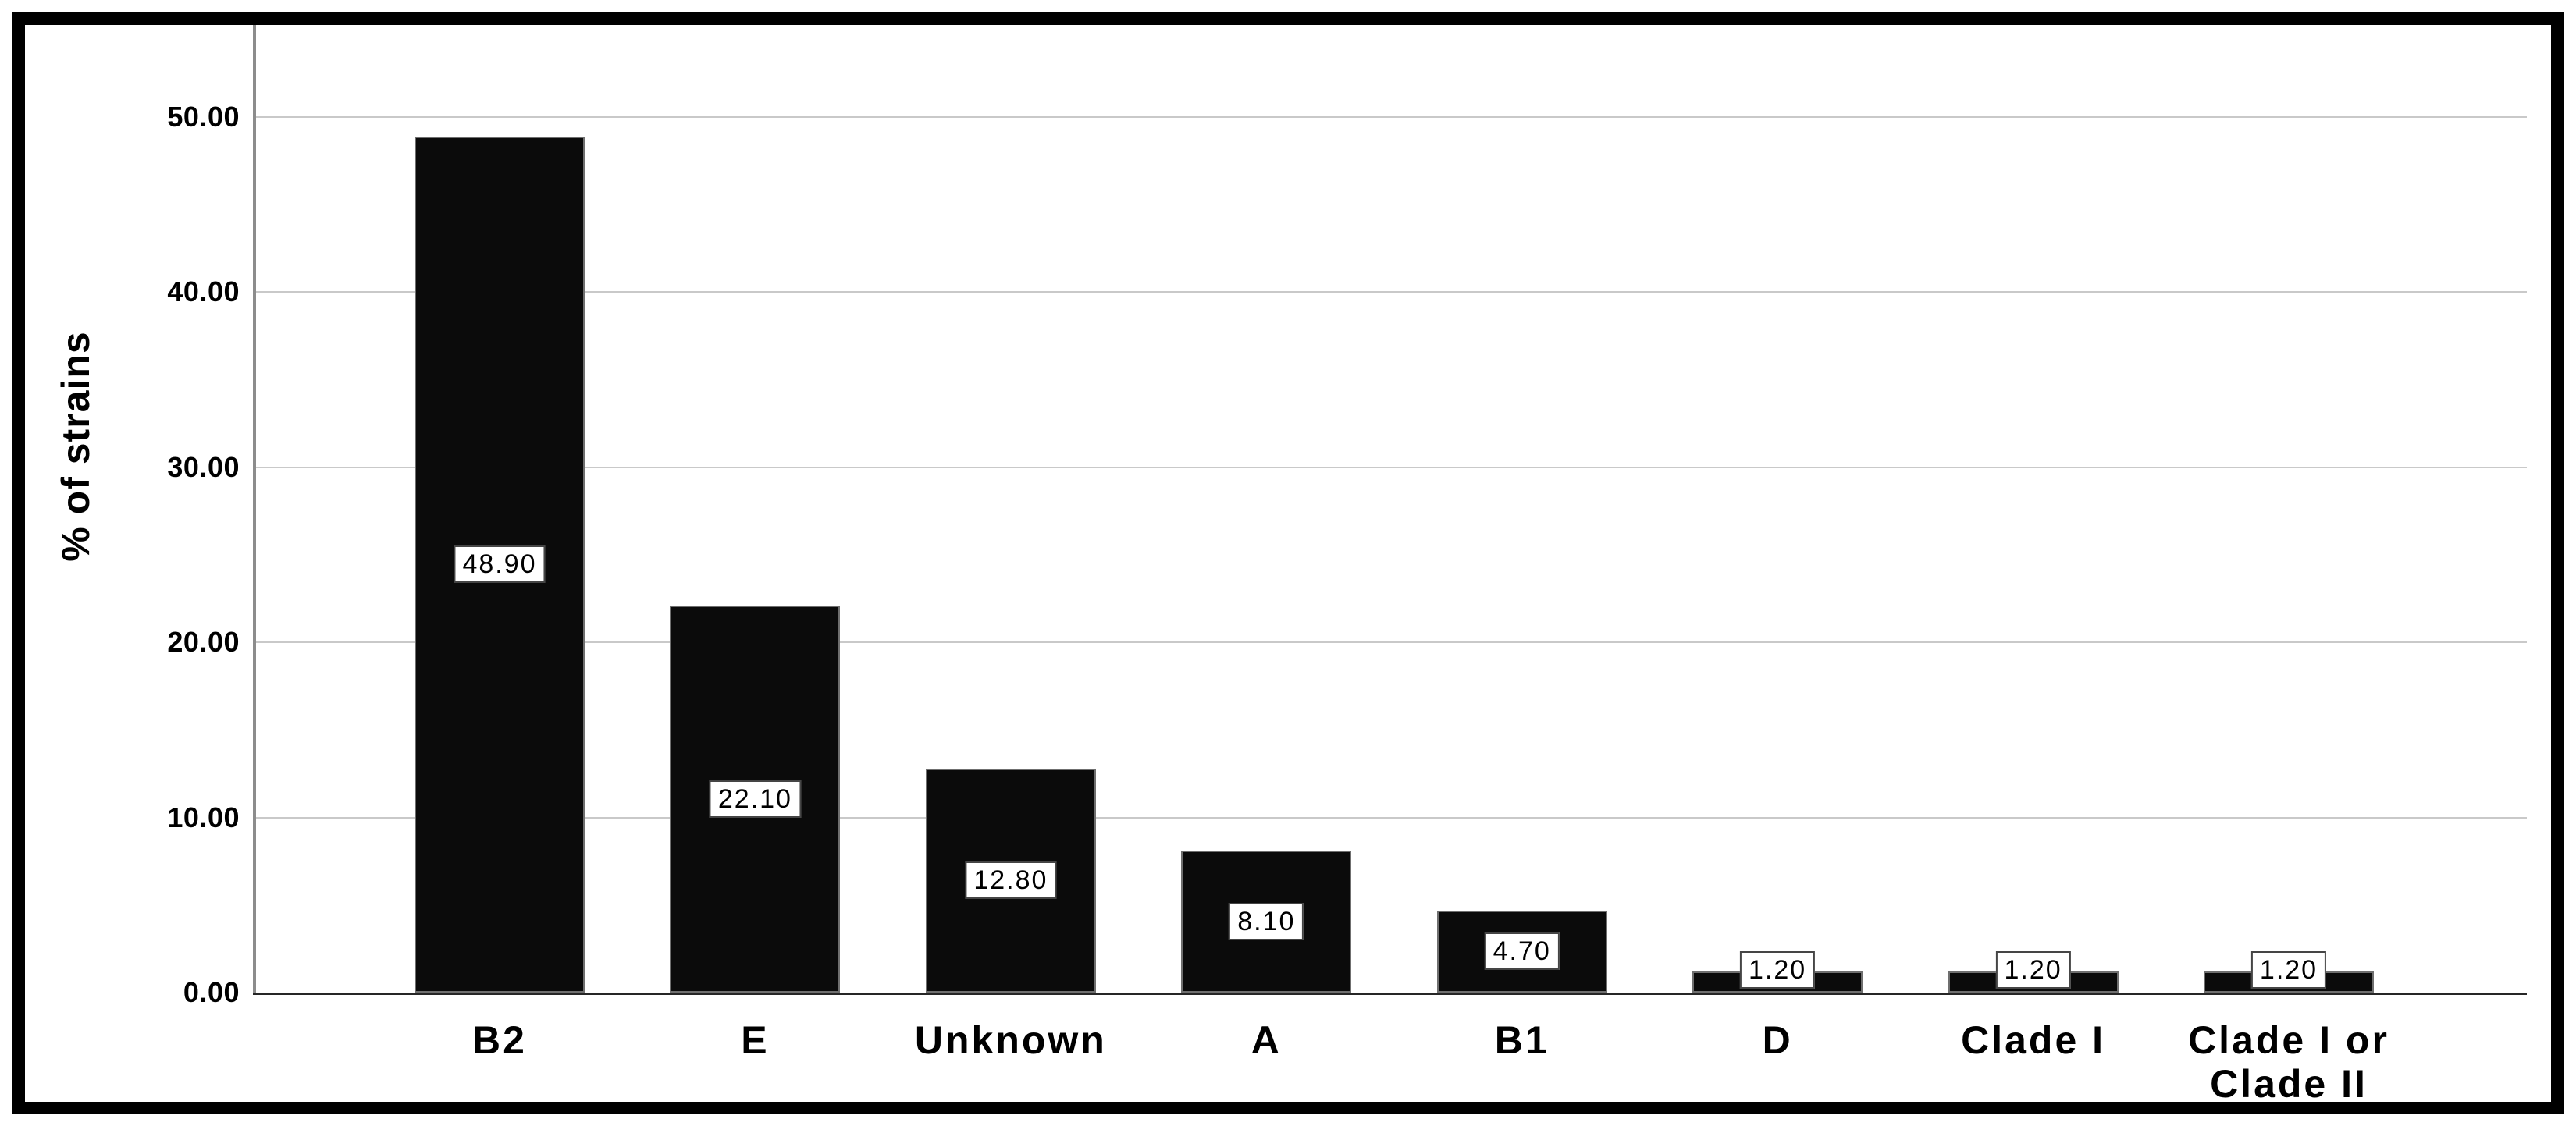  I want to click on gridline-50.00, so click(1391, 117).